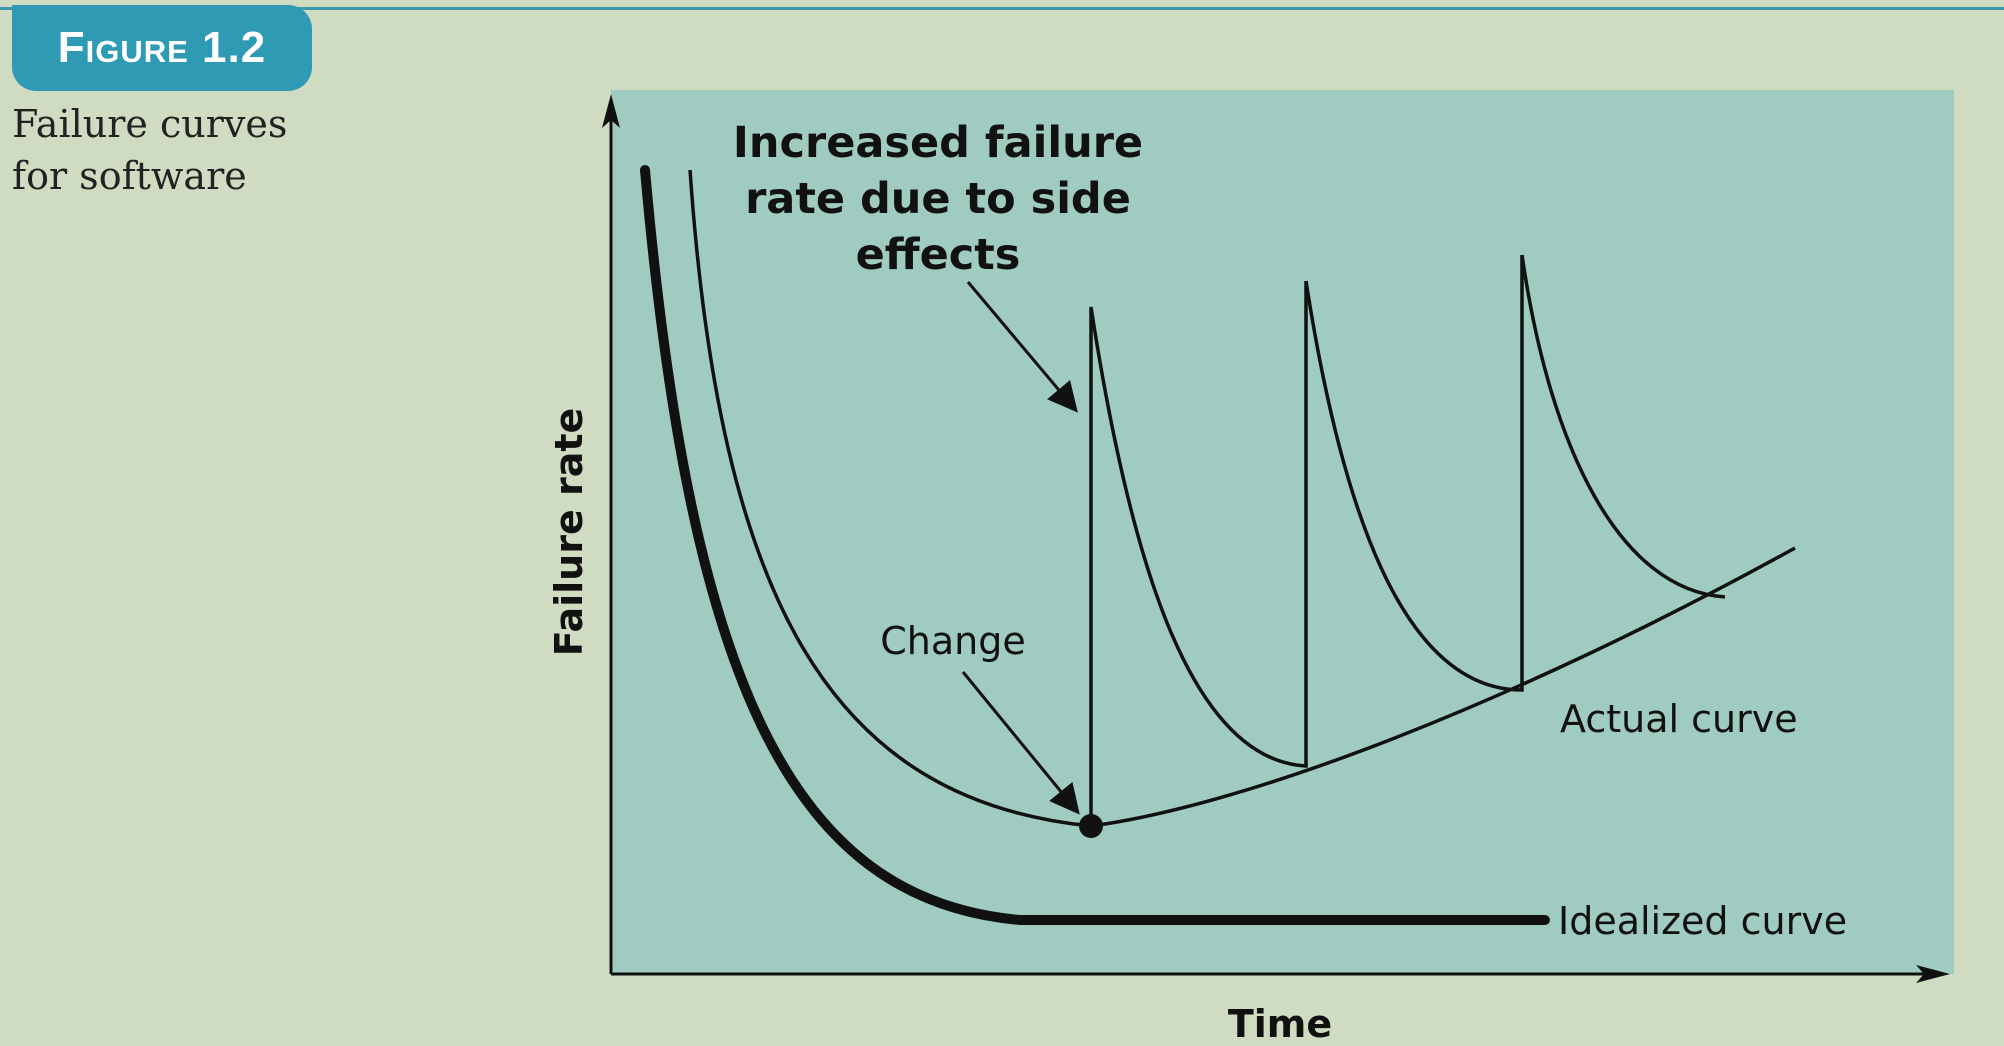 This screenshot has height=1046, width=2004. What do you see at coordinates (953, 641) in the screenshot?
I see `change-label: Change` at bounding box center [953, 641].